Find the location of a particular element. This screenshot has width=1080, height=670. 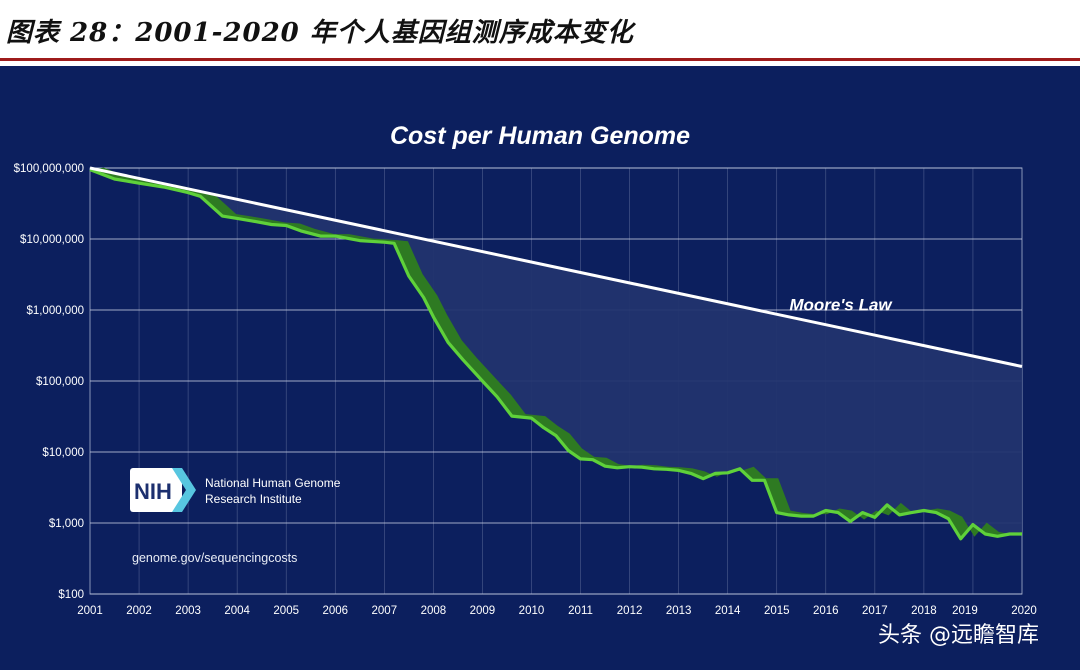

x-tick-label: 2005 is located at coordinates (286, 611).